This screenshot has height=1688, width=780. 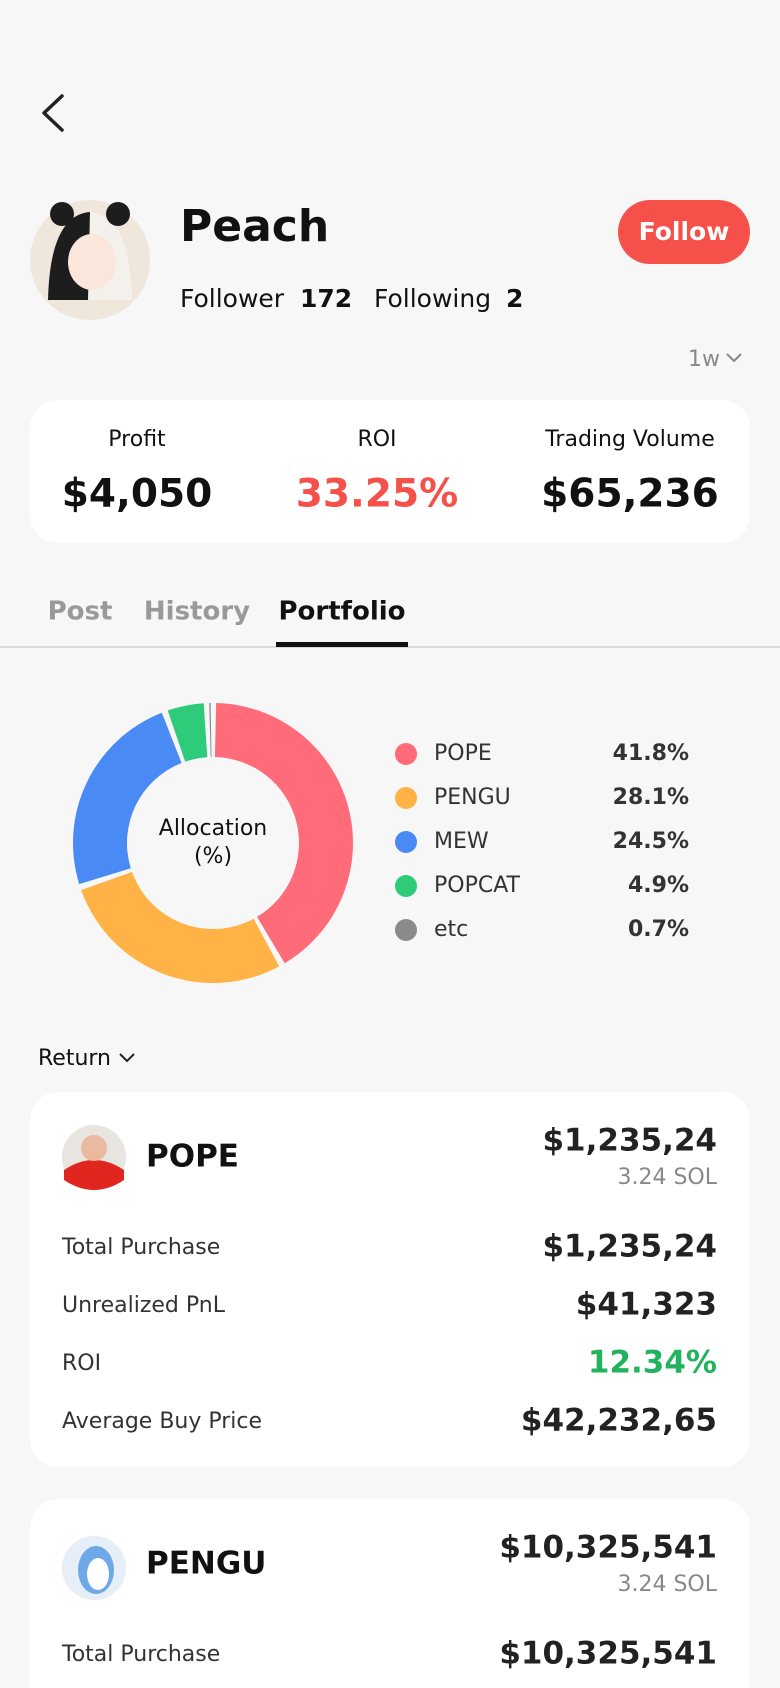 What do you see at coordinates (90, 260) in the screenshot?
I see `avatar` at bounding box center [90, 260].